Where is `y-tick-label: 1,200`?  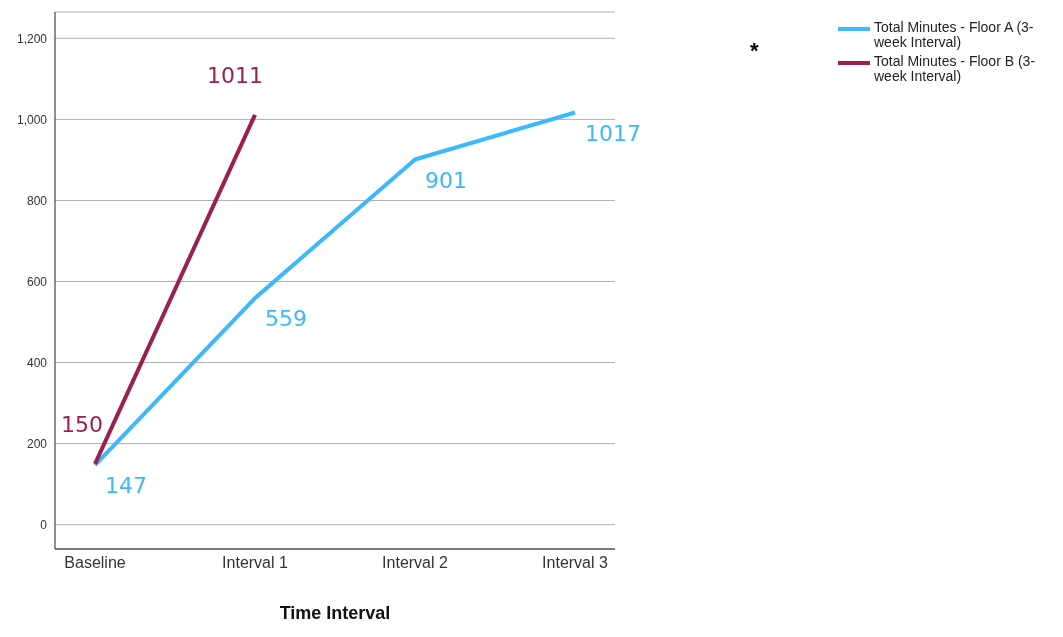 y-tick-label: 1,200 is located at coordinates (32, 38).